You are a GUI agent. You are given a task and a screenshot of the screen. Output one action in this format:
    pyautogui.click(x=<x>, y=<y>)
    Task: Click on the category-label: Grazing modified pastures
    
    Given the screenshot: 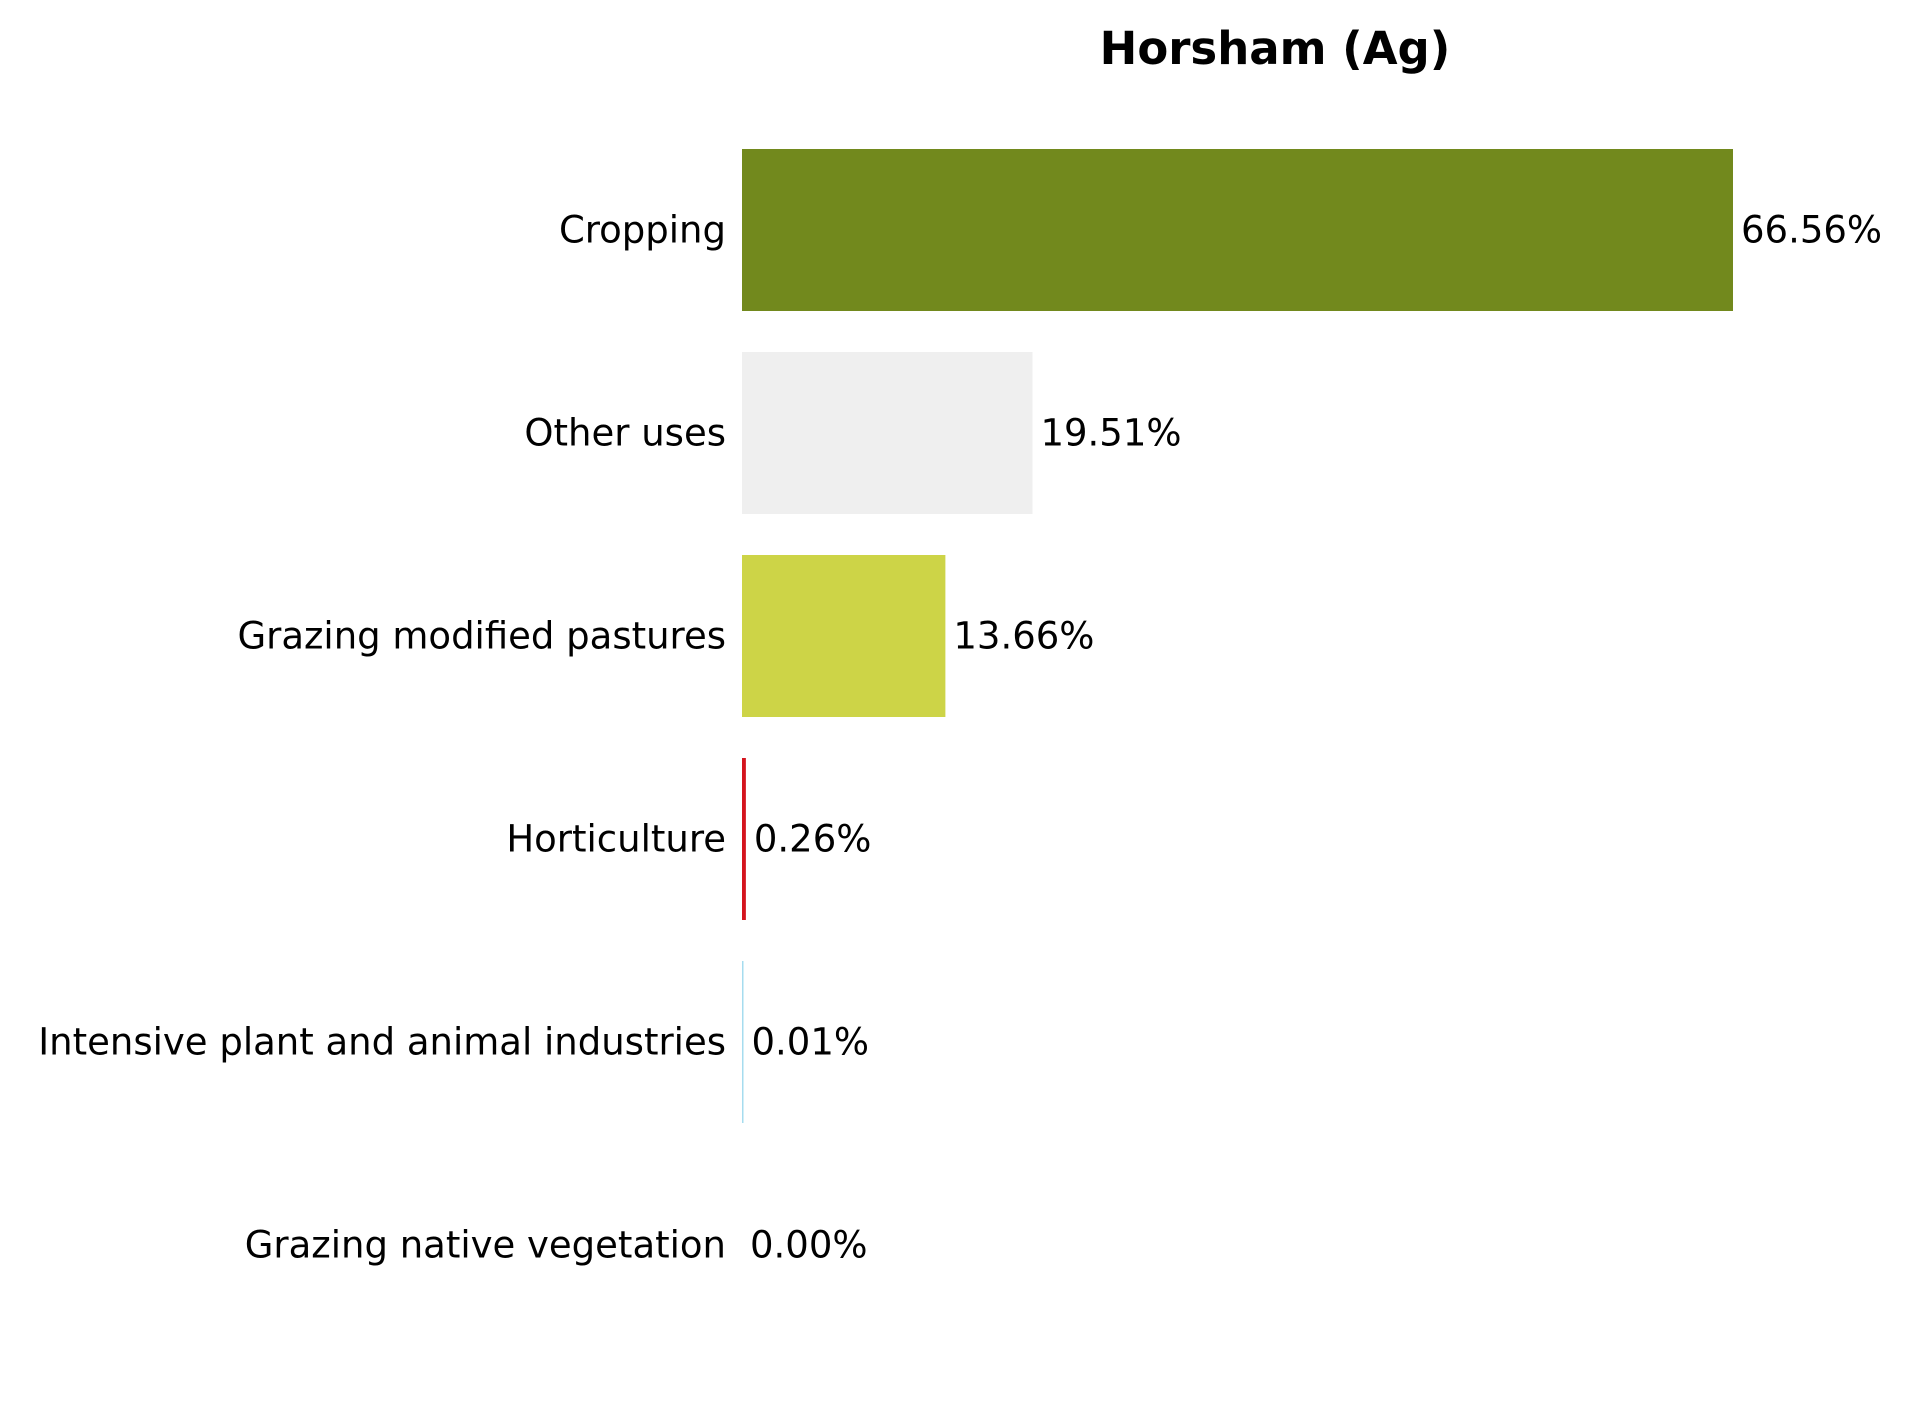 What is the action you would take?
    pyautogui.click(x=481, y=636)
    